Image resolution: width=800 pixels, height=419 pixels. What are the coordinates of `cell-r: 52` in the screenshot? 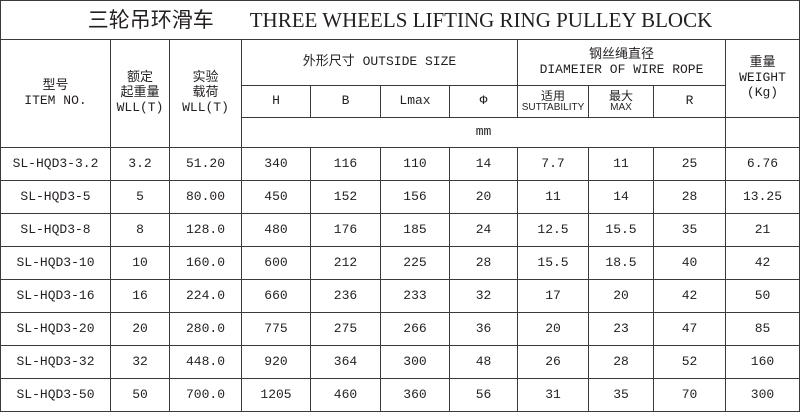 It's located at (689, 362).